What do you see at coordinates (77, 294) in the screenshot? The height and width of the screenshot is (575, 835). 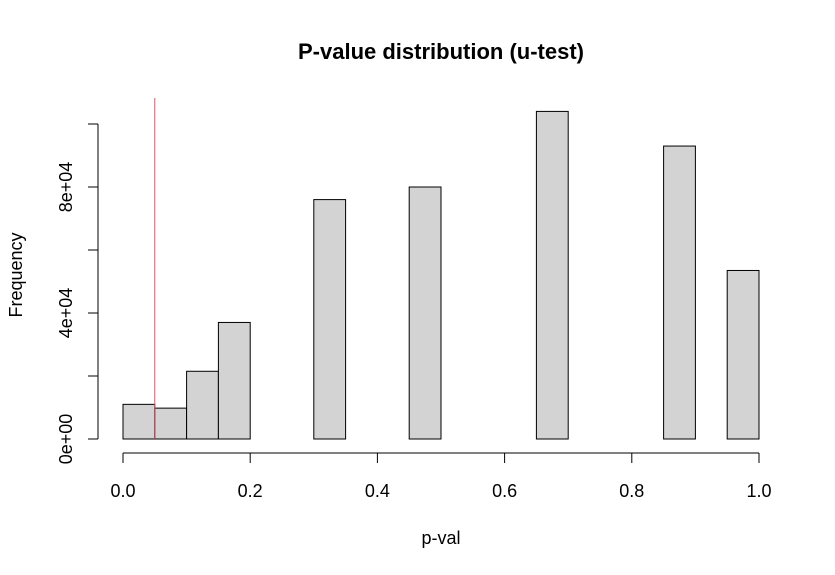 I see `y-axis: 0e+00 4e+04 8e+04` at bounding box center [77, 294].